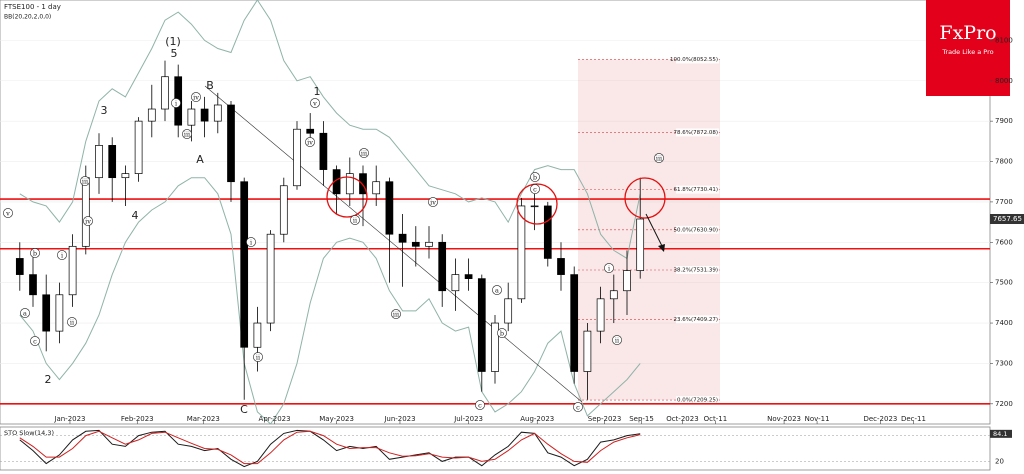  What do you see at coordinates (200, 159) in the screenshot?
I see `wave-label: A` at bounding box center [200, 159].